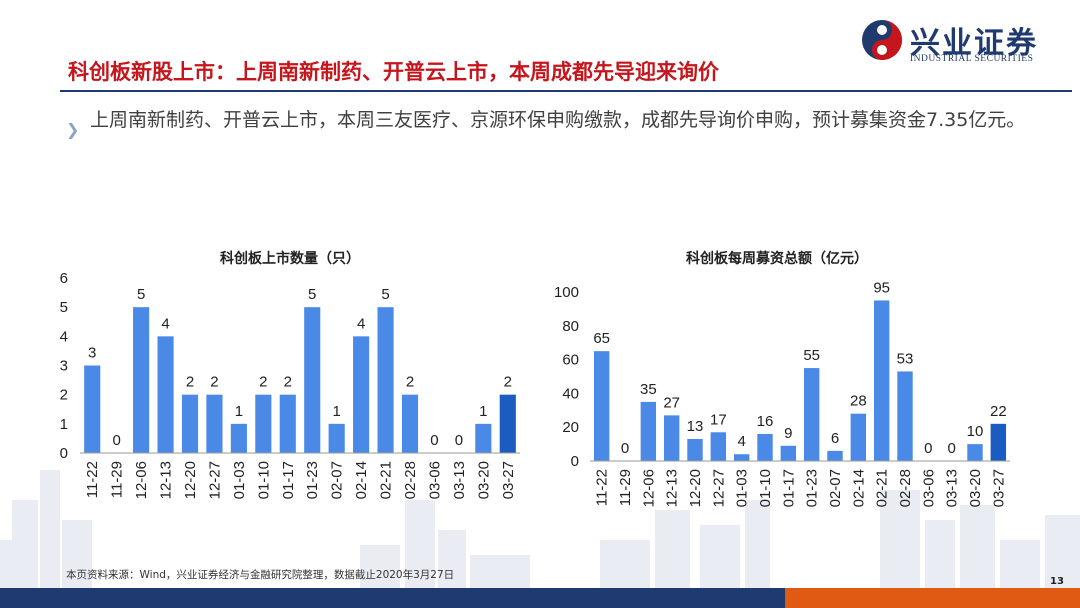  Describe the element at coordinates (858, 401) in the screenshot. I see `data-label: 28` at that location.